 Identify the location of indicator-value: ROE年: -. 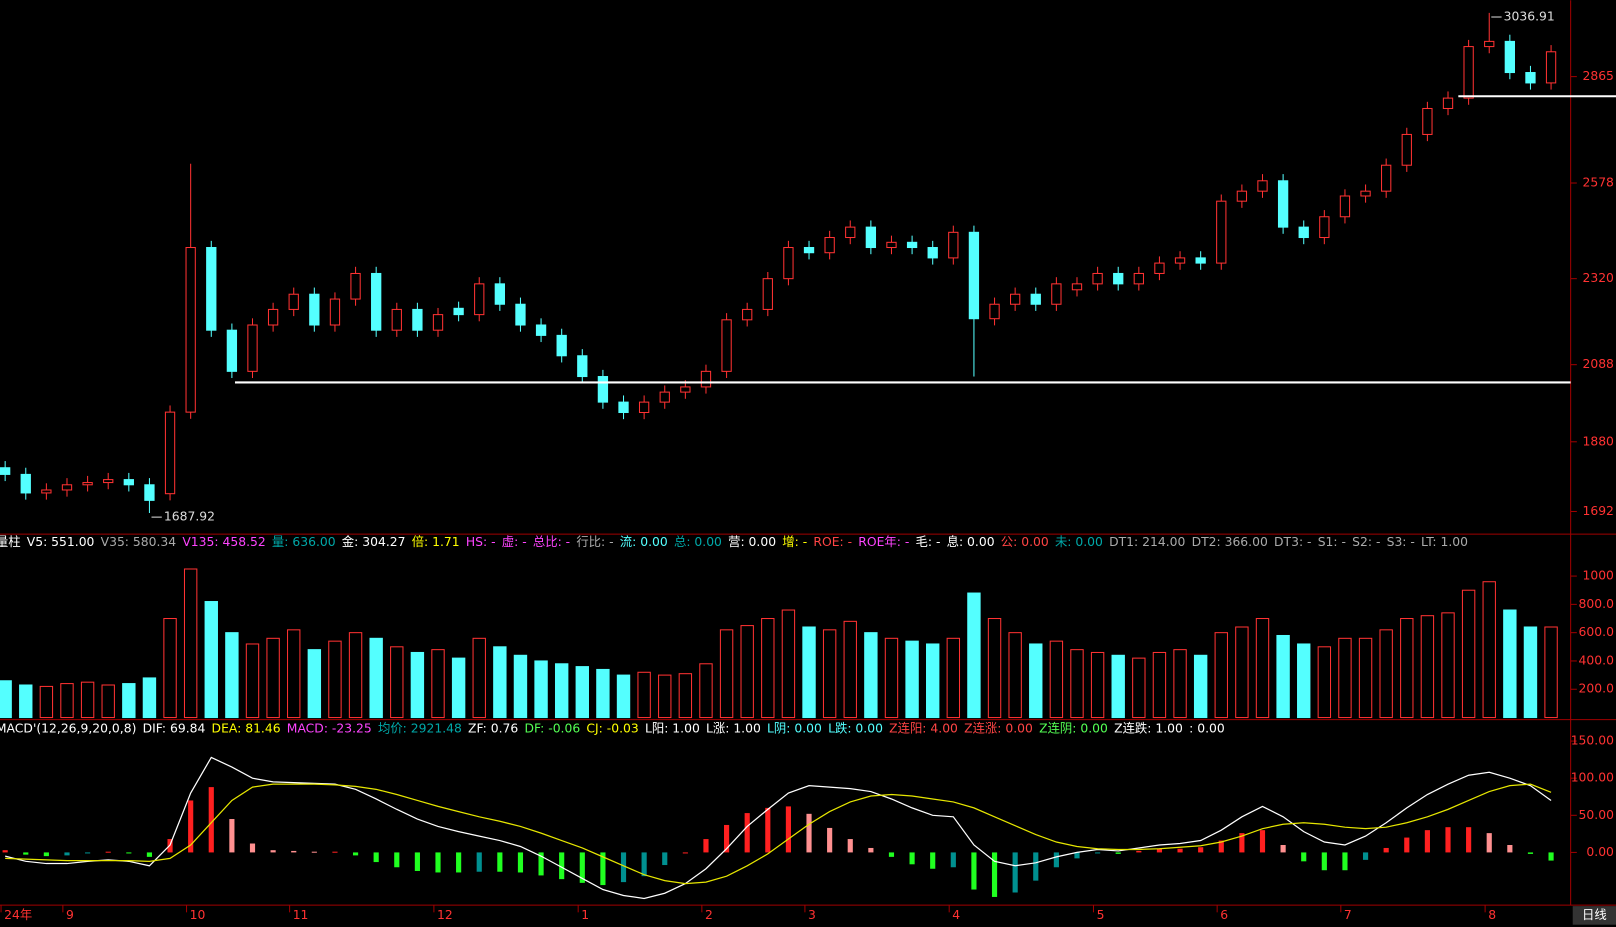
(883, 542).